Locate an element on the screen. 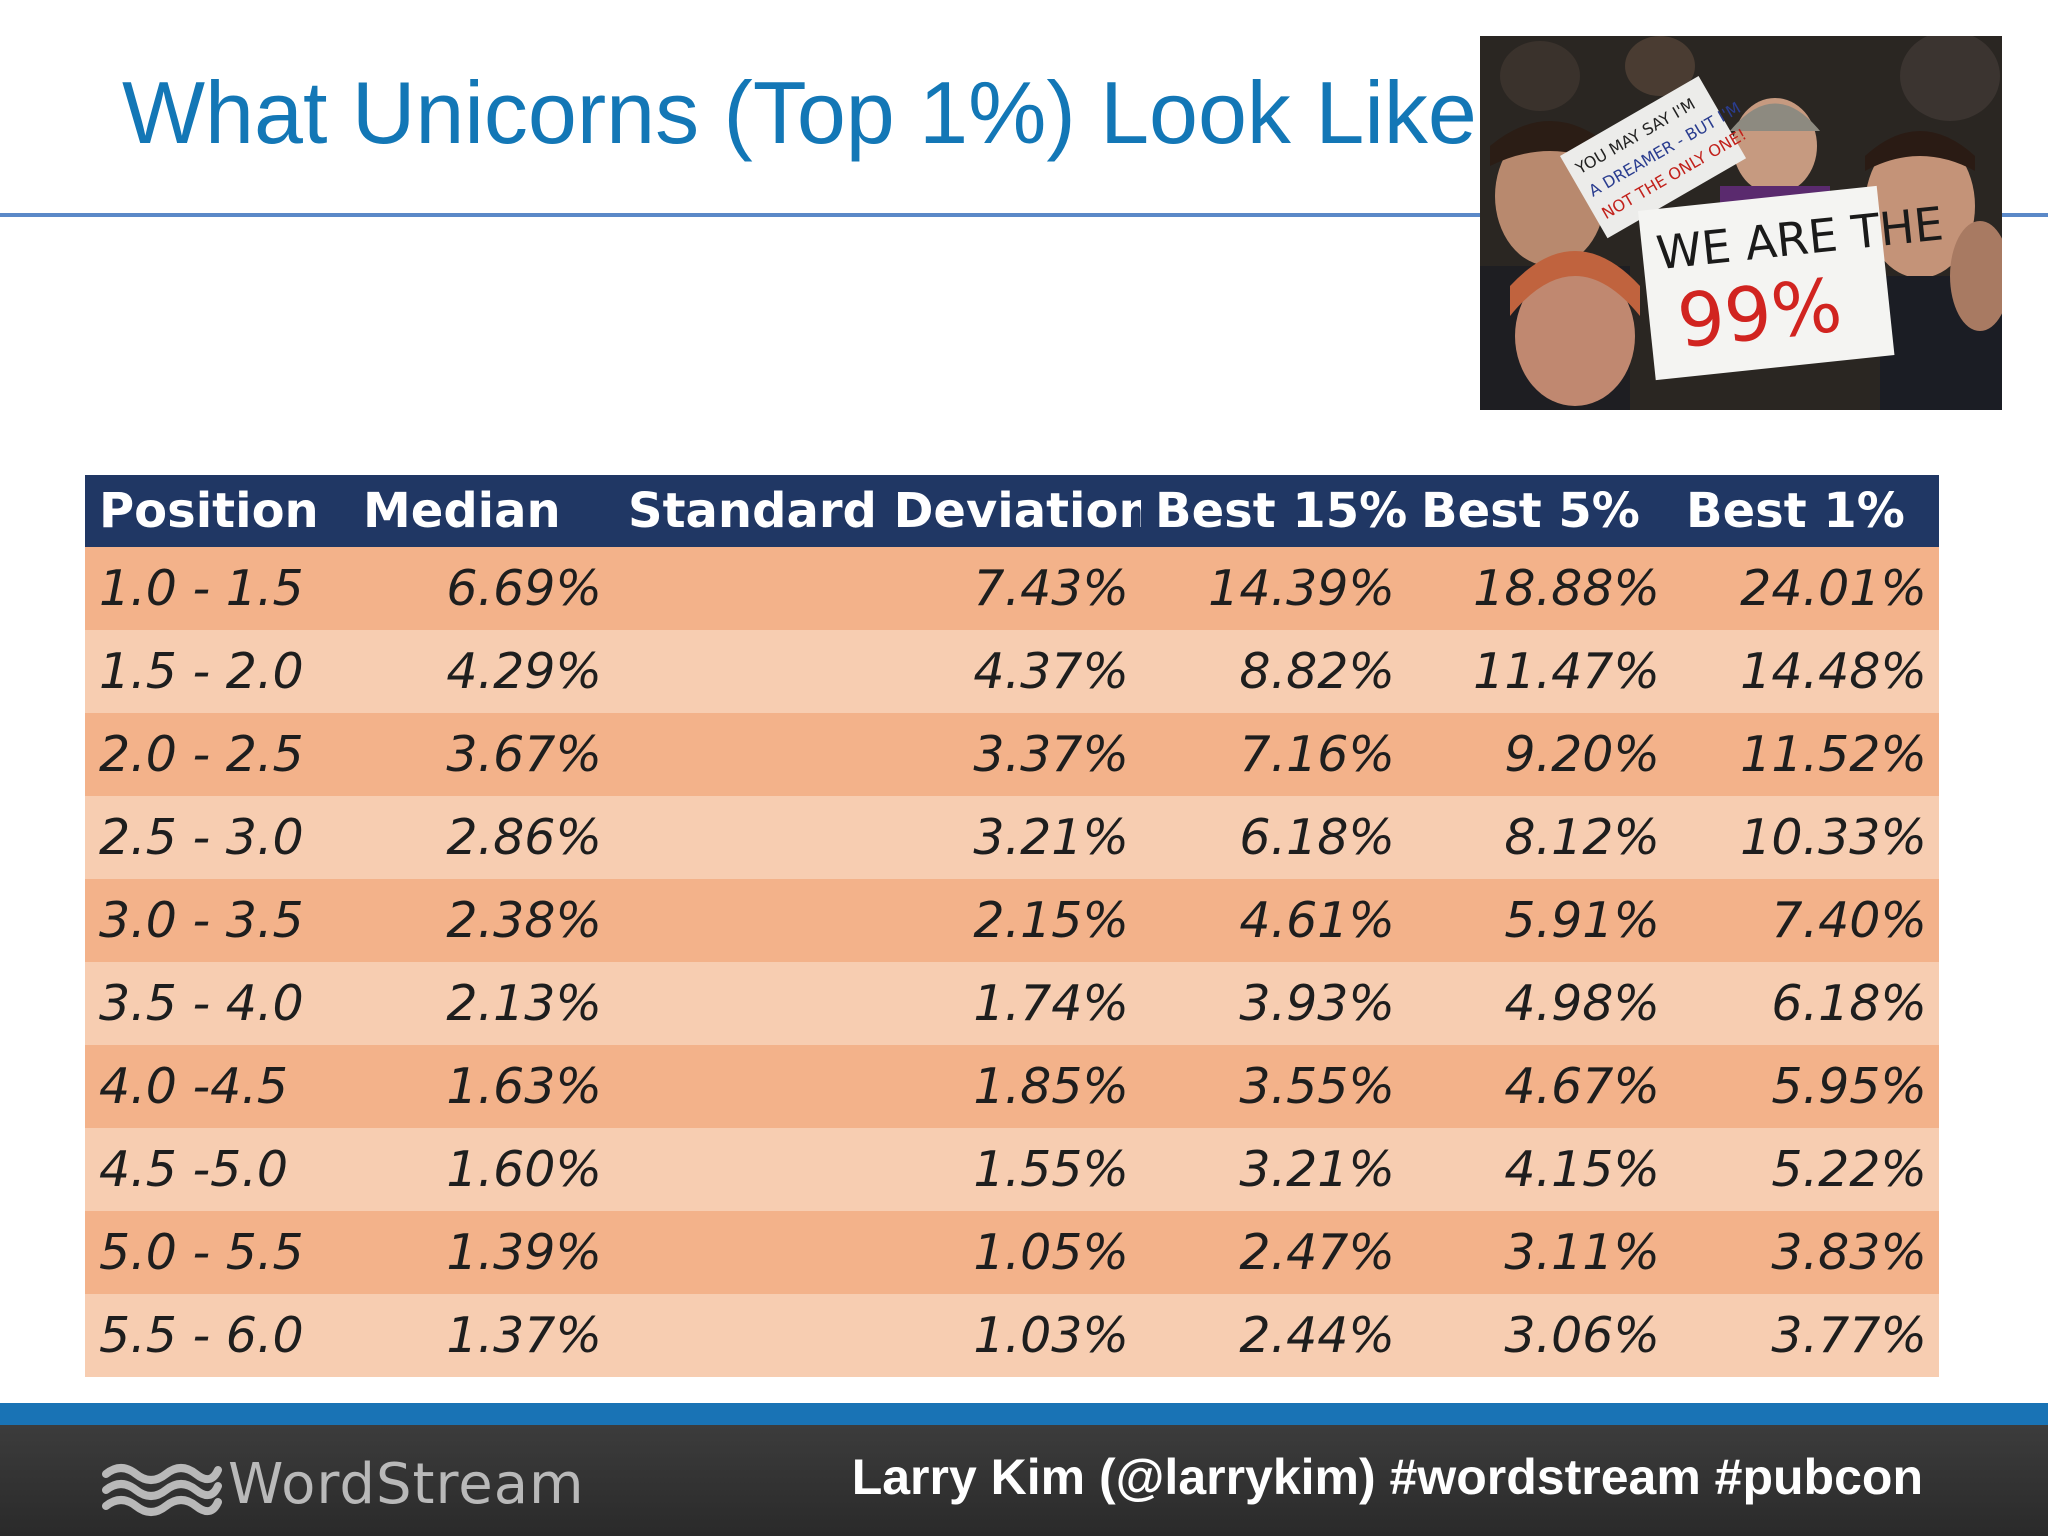 The image size is (2048, 1536). cell-best-15: 2.47% is located at coordinates (1274, 1252).